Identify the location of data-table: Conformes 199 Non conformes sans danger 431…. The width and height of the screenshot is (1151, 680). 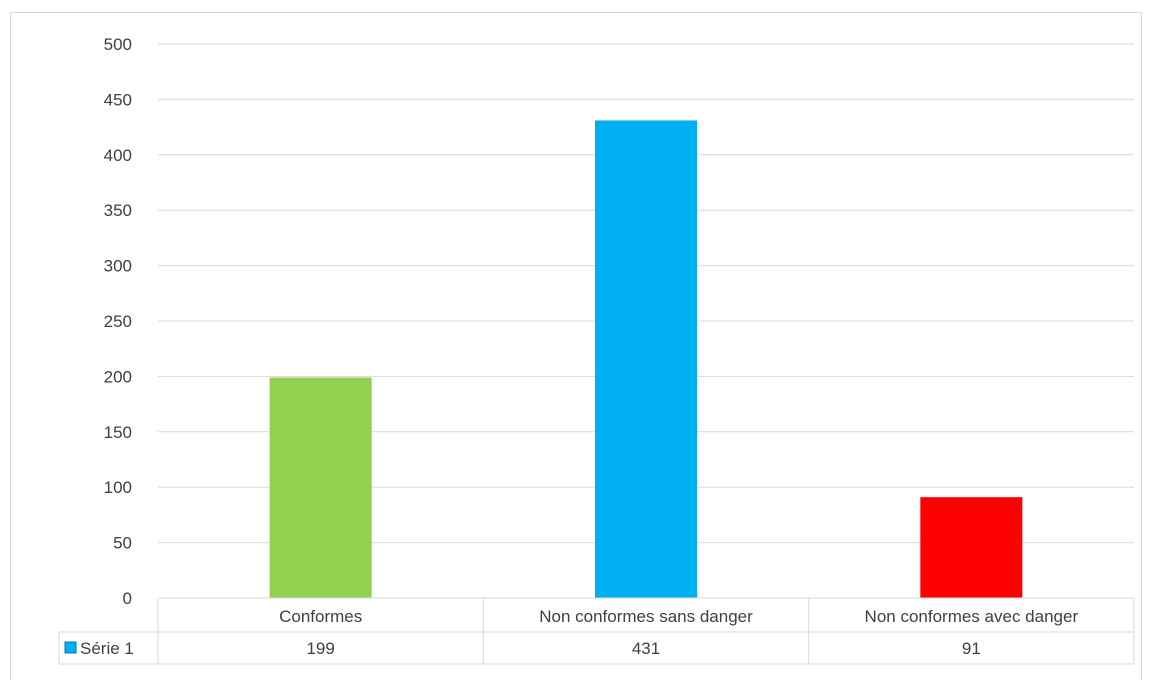
(596, 631).